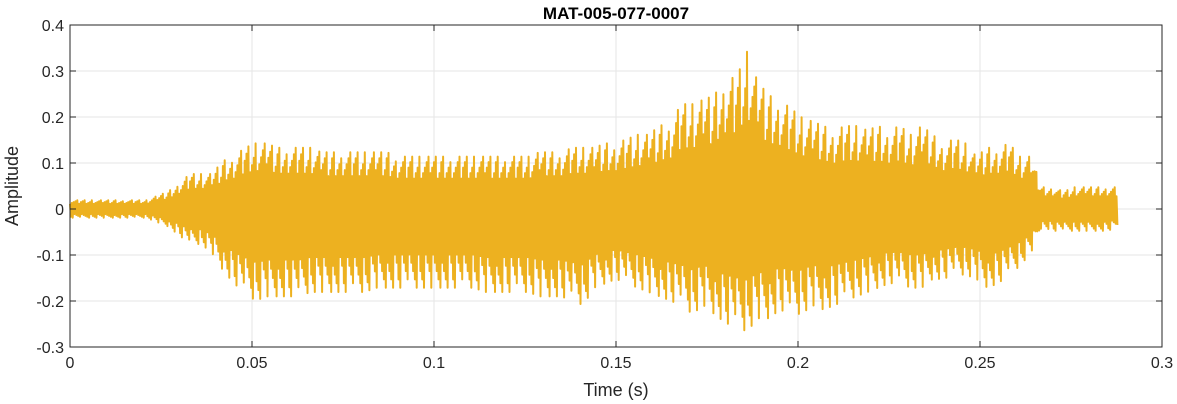  What do you see at coordinates (434, 363) in the screenshot?
I see `x-tick-label: 0.1` at bounding box center [434, 363].